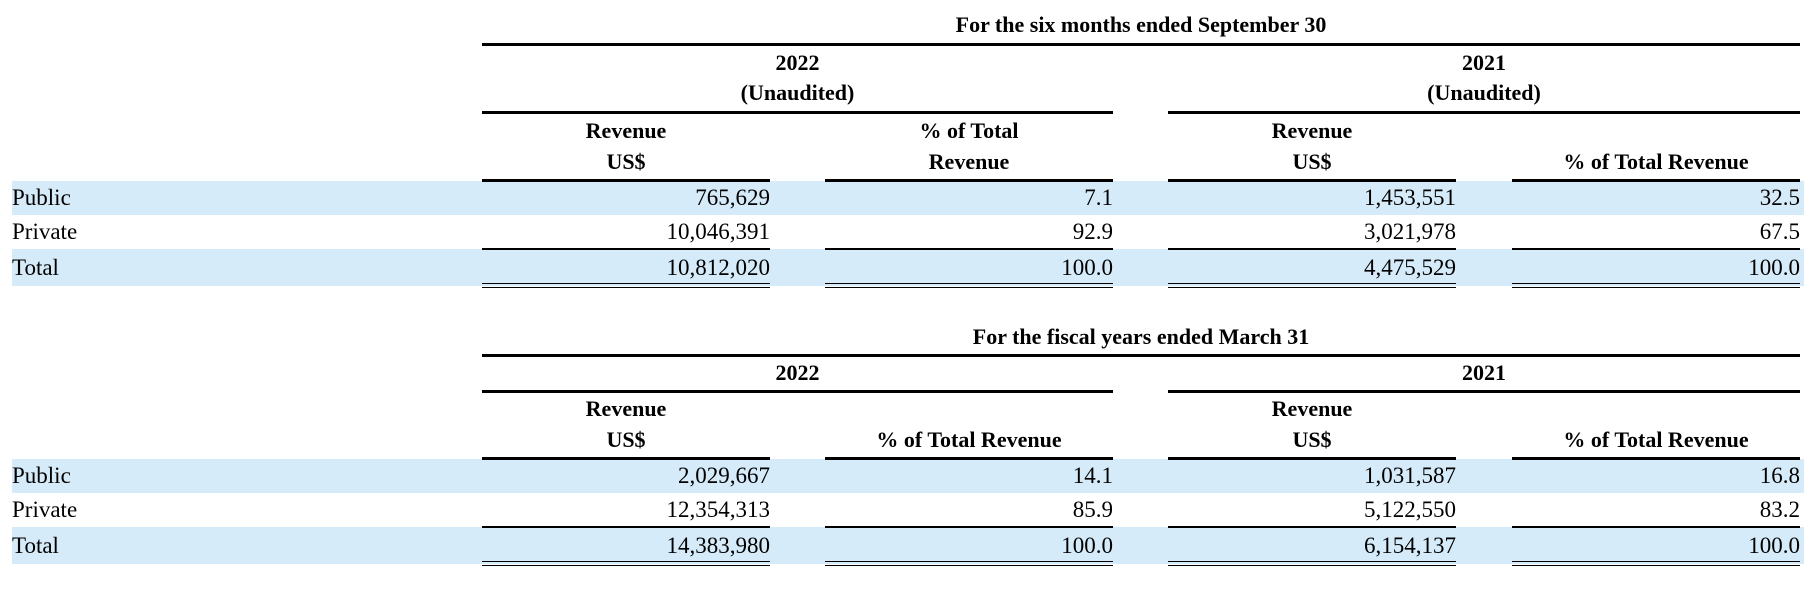  What do you see at coordinates (718, 545) in the screenshot?
I see `table-cell: 14,383,980` at bounding box center [718, 545].